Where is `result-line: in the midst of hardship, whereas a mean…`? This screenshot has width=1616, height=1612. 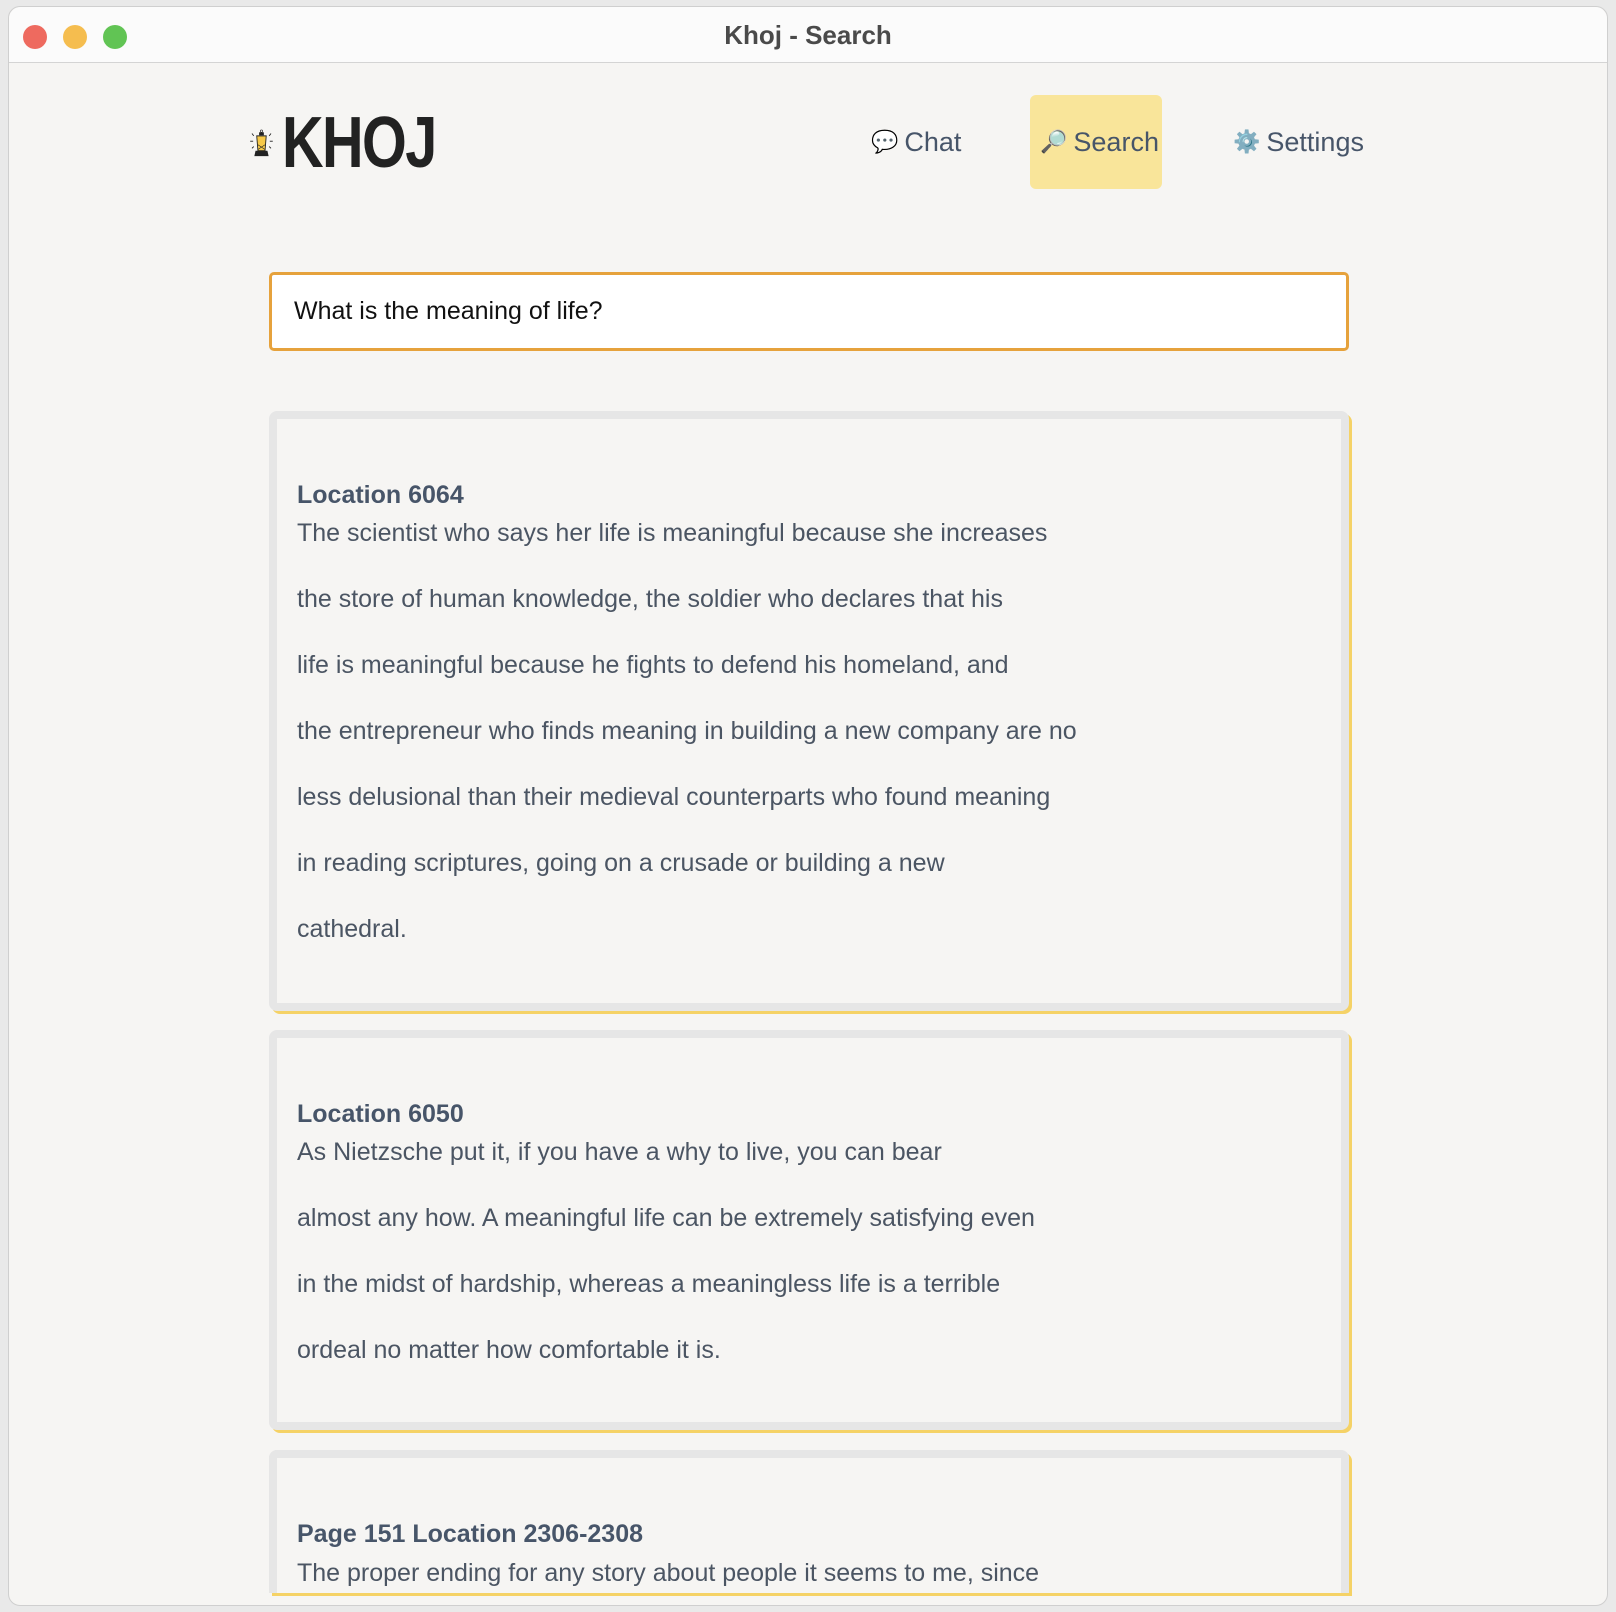 result-line: in the midst of hardship, whereas a mean… is located at coordinates (649, 1284).